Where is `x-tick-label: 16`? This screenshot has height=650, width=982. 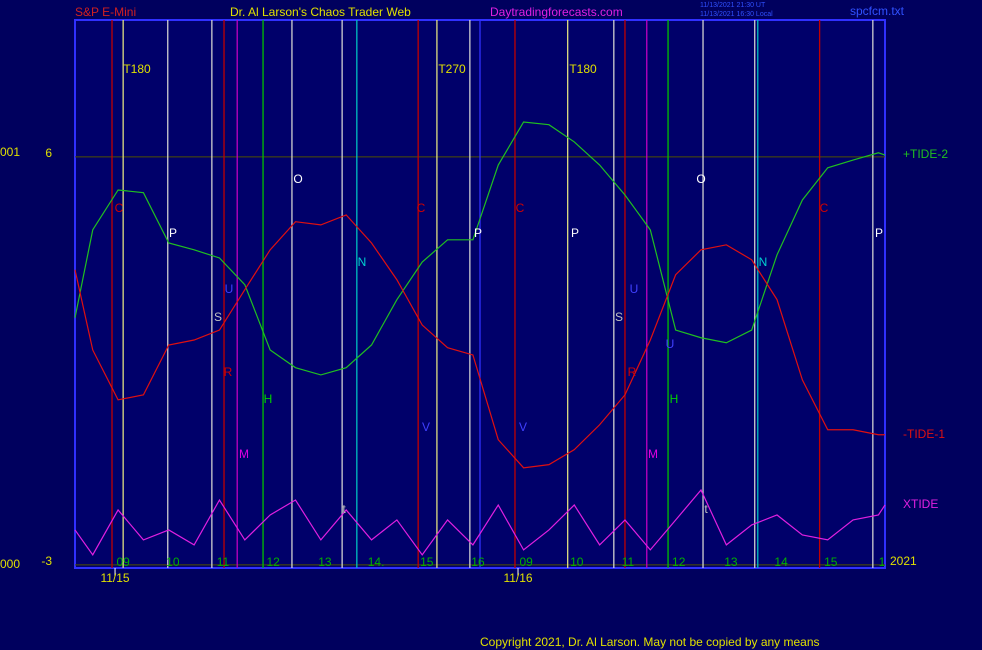 x-tick-label: 16 is located at coordinates (478, 562).